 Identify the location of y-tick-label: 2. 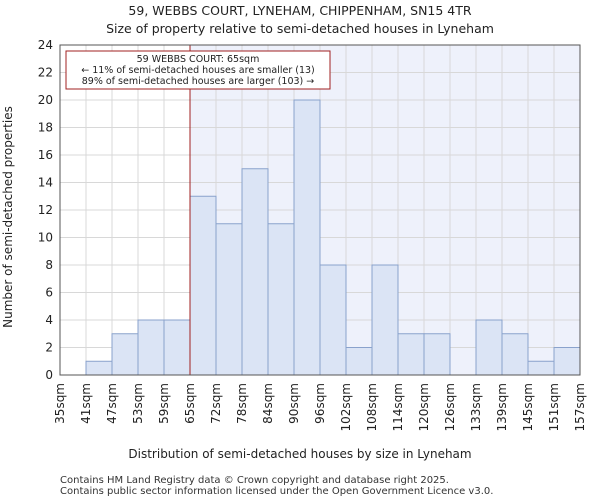
(49, 348).